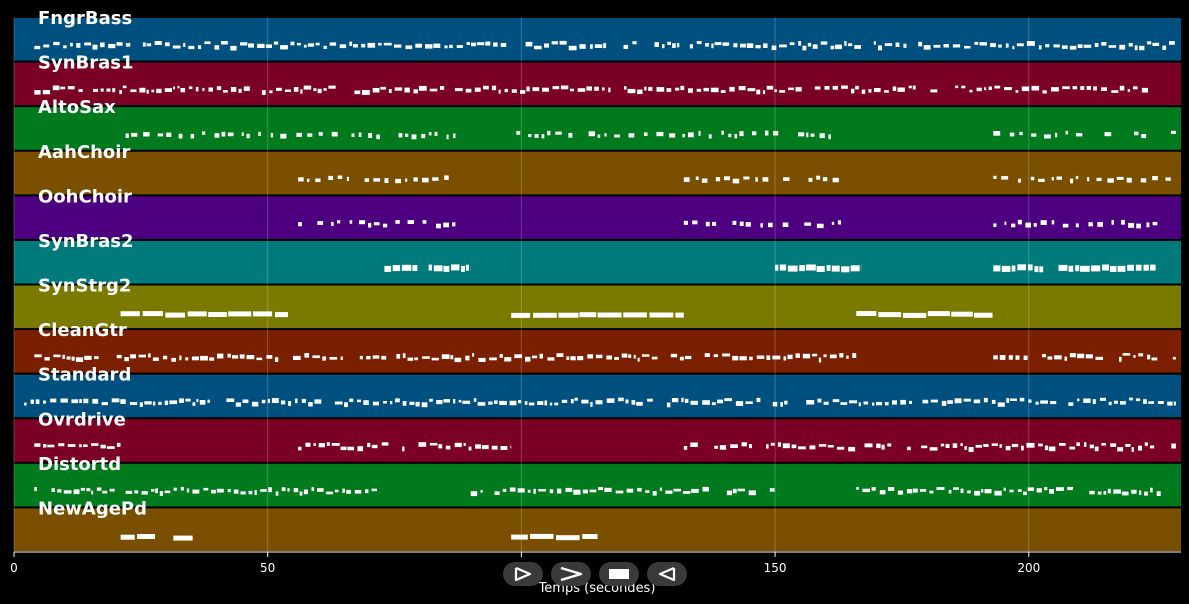 This screenshot has height=604, width=1189. Describe the element at coordinates (523, 574) in the screenshot. I see `play-button` at that location.